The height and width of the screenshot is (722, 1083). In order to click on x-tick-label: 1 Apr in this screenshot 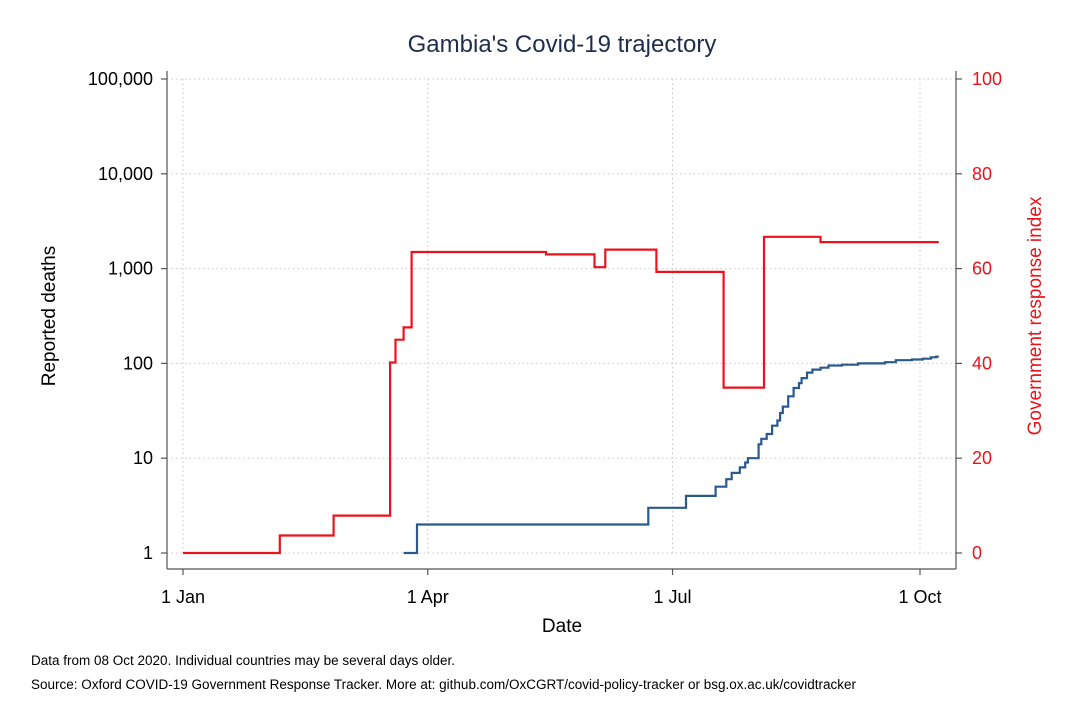, I will do `click(428, 597)`.